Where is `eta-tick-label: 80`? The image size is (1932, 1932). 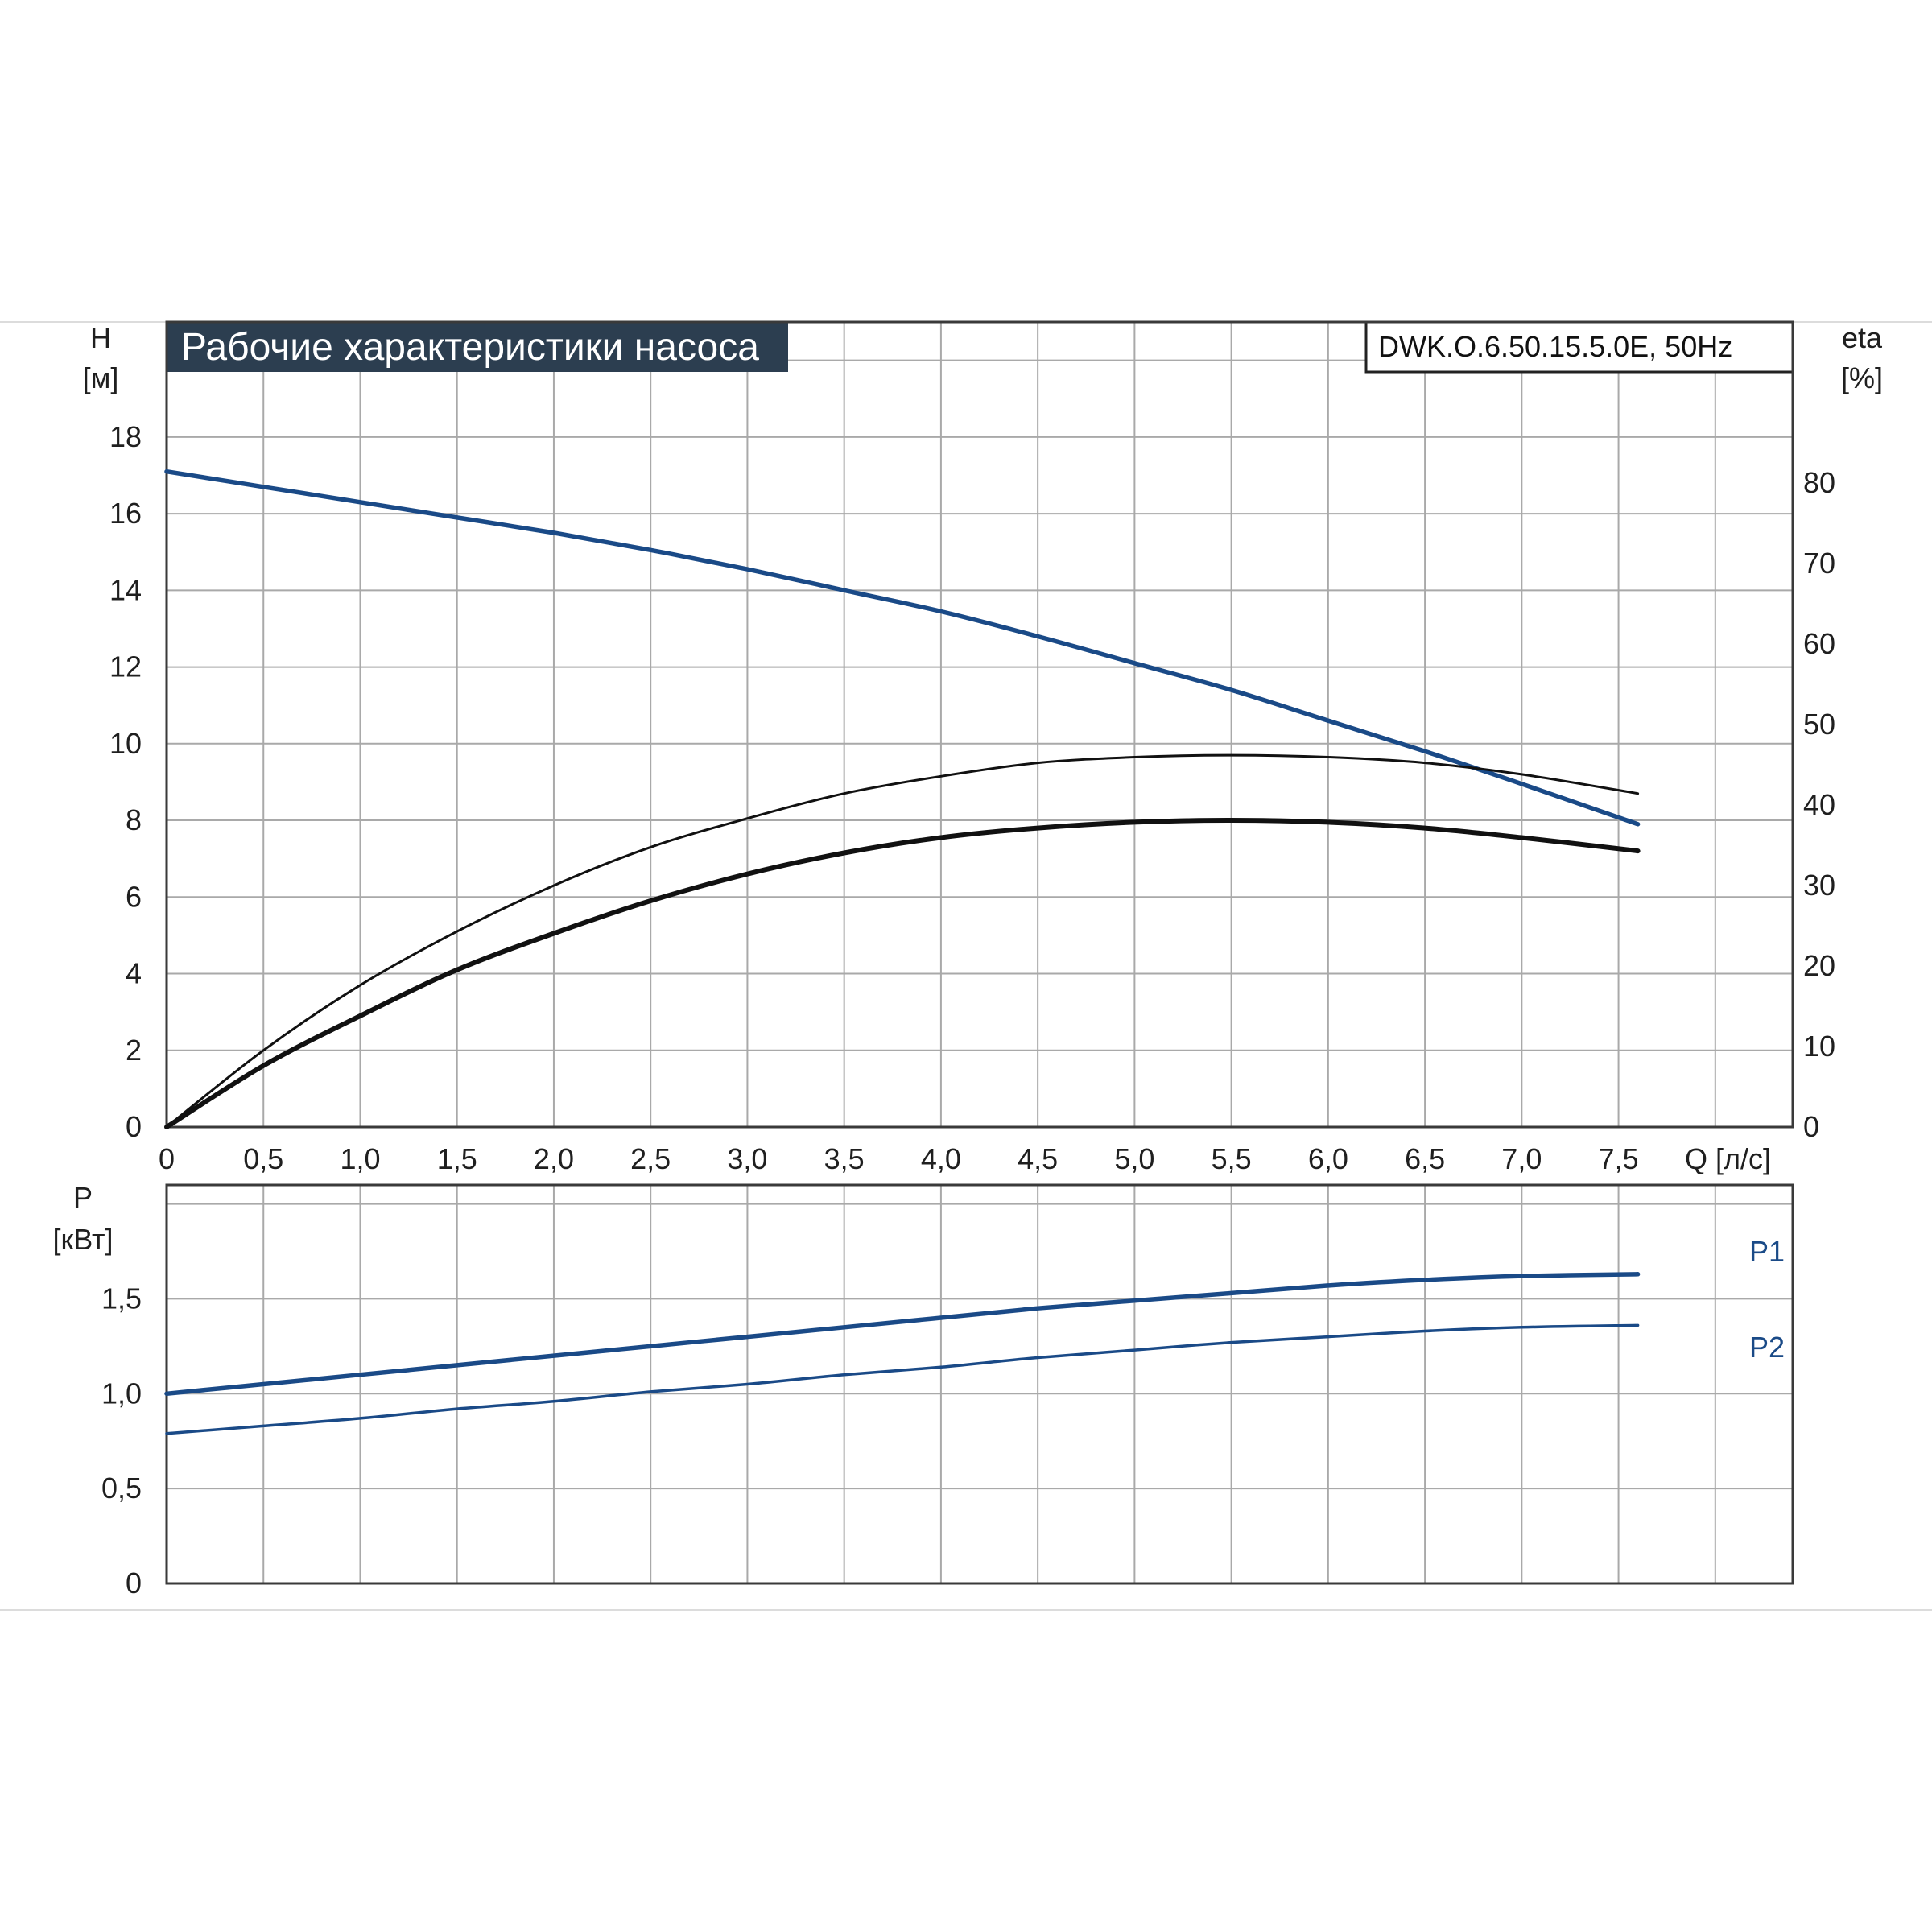 eta-tick-label: 80 is located at coordinates (1819, 483).